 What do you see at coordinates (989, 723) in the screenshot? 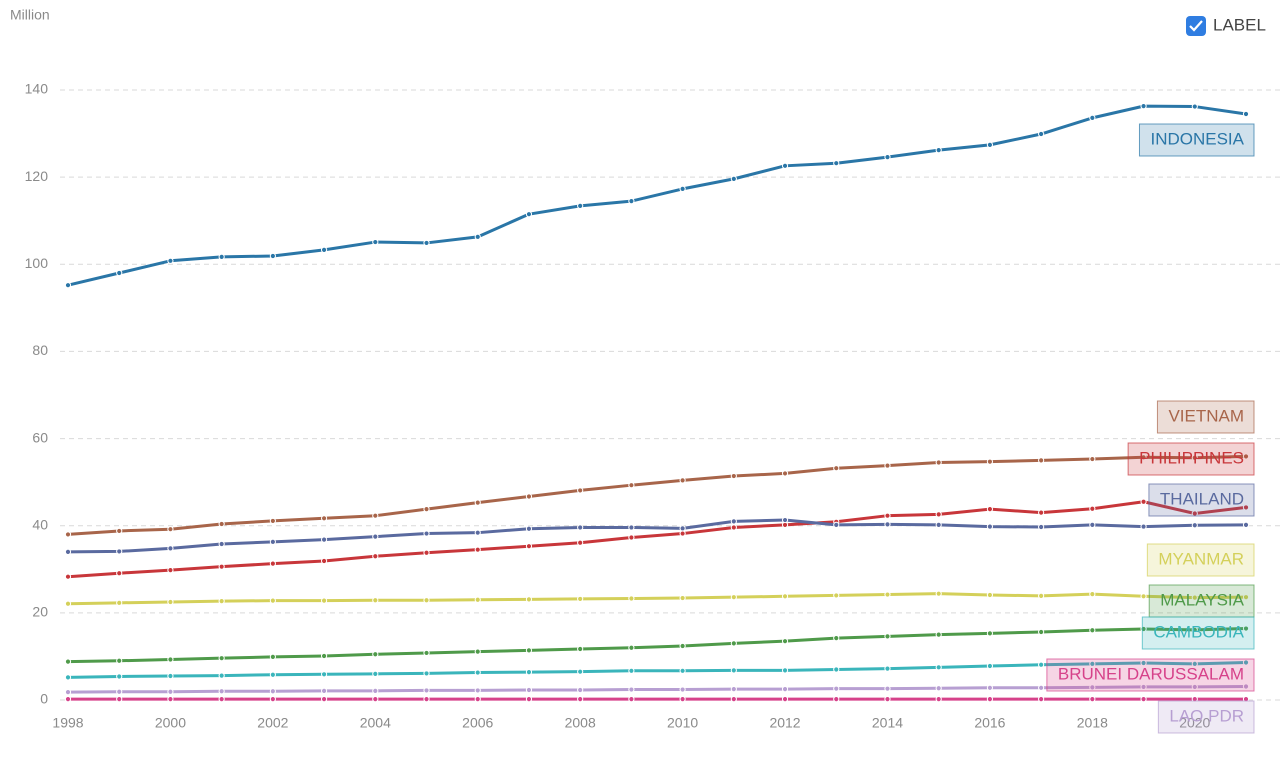
I see `x-tick-label: 2016` at bounding box center [989, 723].